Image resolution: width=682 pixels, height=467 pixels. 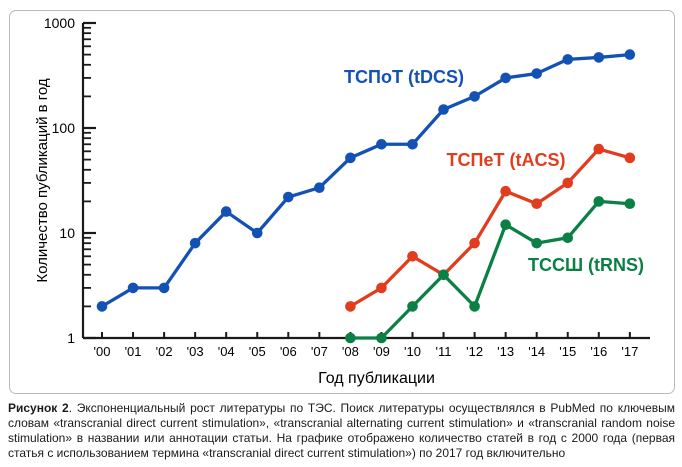 What do you see at coordinates (412, 351) in the screenshot?
I see `x-tick-label: '10` at bounding box center [412, 351].